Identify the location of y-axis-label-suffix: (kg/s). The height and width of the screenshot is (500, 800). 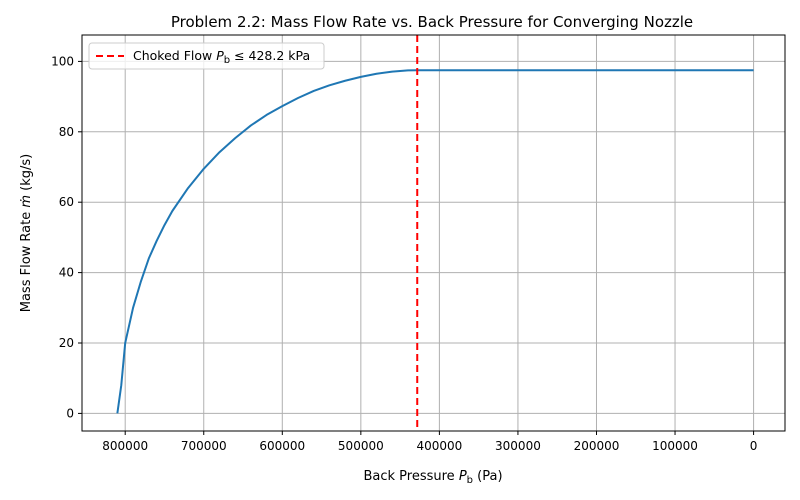
(26, 174).